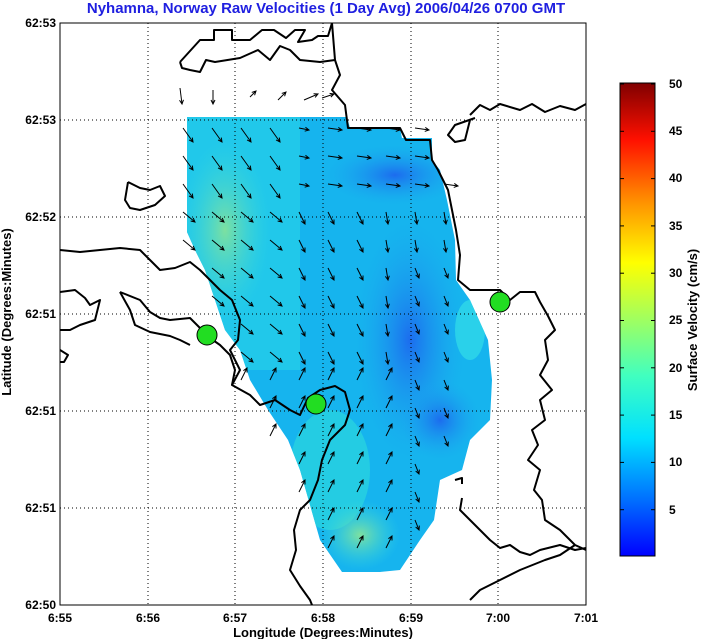 The width and height of the screenshot is (702, 639). What do you see at coordinates (353, 353) in the screenshot?
I see `stations` at bounding box center [353, 353].